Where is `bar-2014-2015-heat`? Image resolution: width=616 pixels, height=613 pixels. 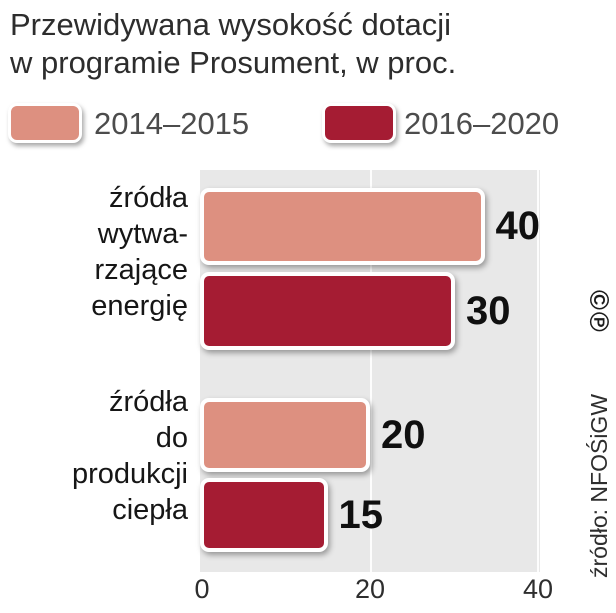
bar-2014-2015-heat is located at coordinates (285, 435).